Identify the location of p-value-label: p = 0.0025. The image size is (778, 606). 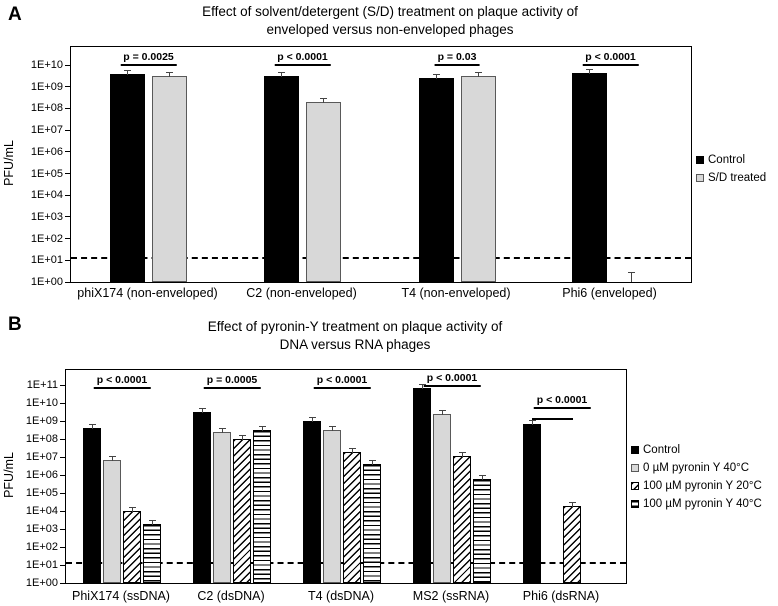
(148, 58).